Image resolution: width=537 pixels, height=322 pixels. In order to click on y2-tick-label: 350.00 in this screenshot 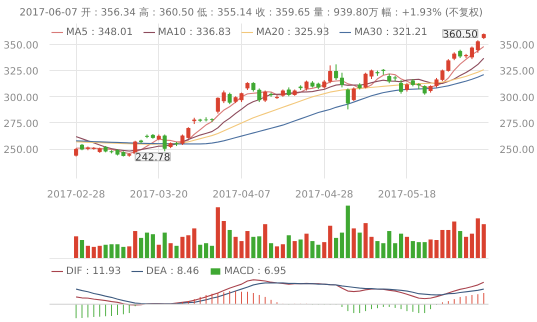, I will do `click(517, 46)`.